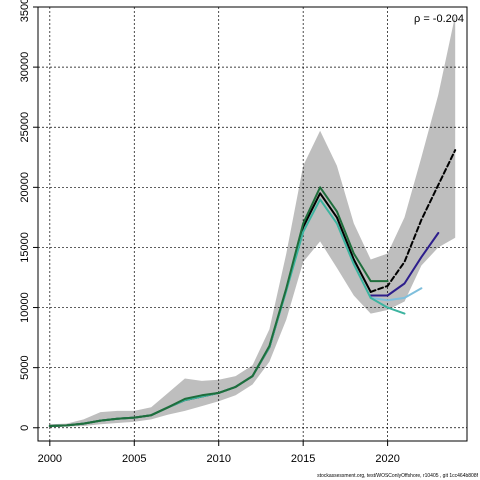 This screenshot has width=480, height=480. I want to click on y-tick-label: 20000, so click(25, 187).